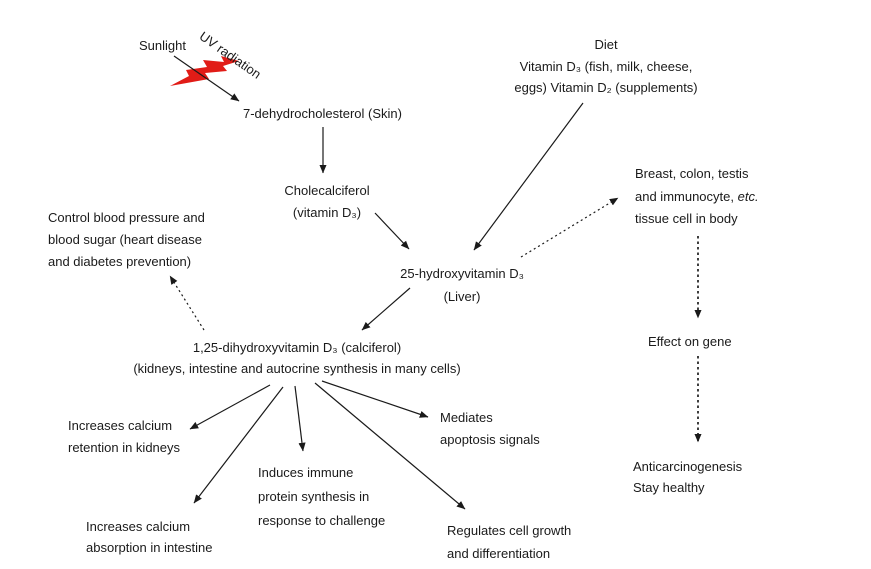 The image size is (871, 569). Describe the element at coordinates (462, 273) in the screenshot. I see `25oh-line1: 25-hydroxyvitamin D₃` at that location.